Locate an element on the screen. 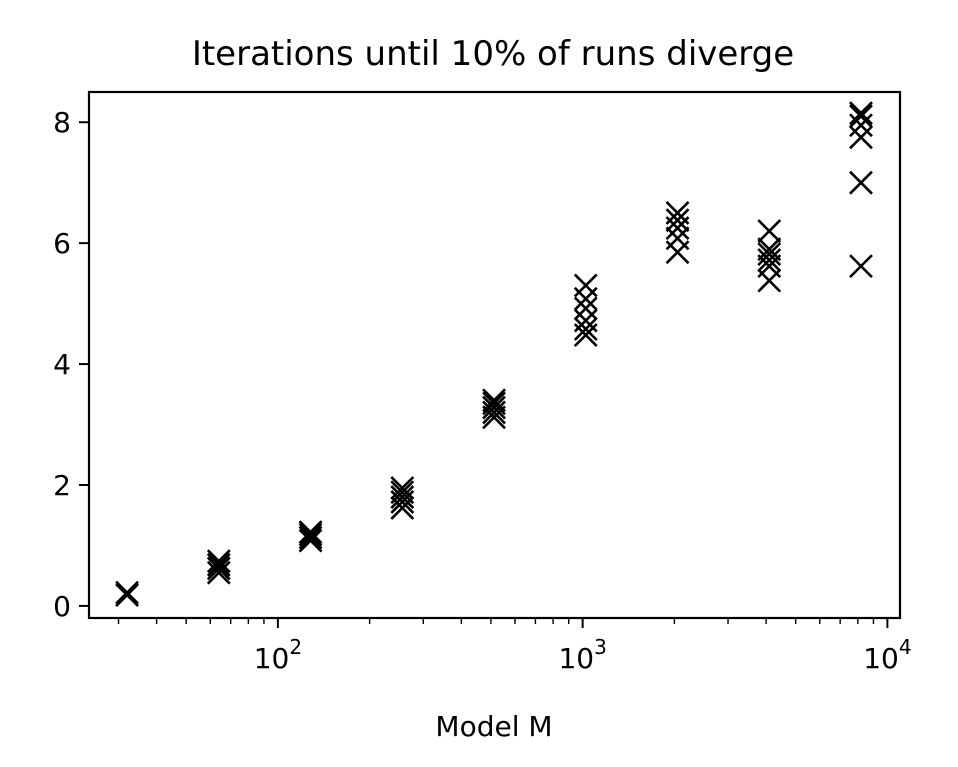  x-tick-label: 10² is located at coordinates (278, 655).